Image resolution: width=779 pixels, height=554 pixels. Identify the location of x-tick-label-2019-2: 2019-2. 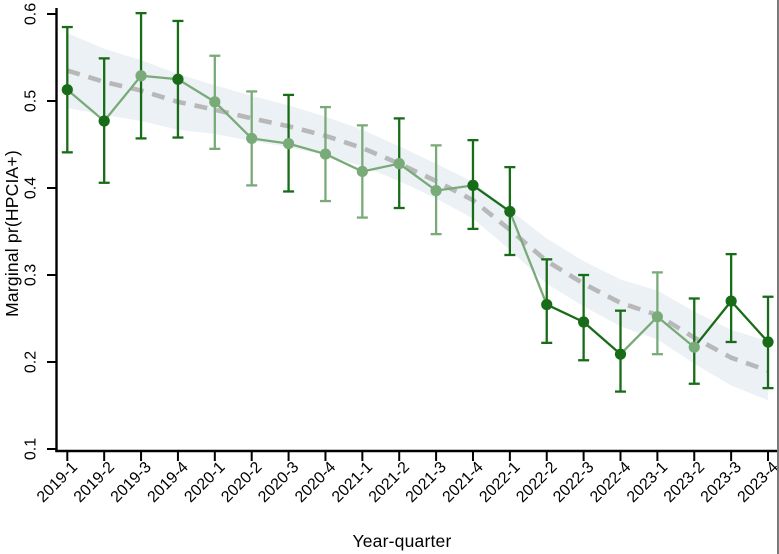
(94, 482).